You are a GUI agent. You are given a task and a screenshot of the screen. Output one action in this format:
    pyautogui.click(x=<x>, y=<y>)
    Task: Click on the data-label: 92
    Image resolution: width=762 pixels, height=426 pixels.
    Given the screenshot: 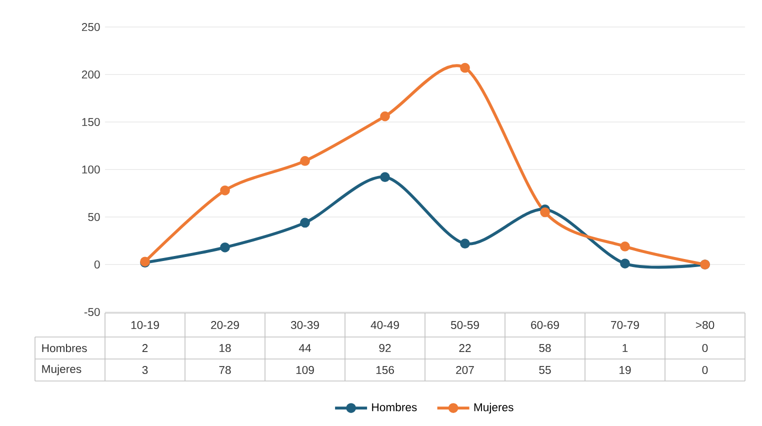 What is the action you would take?
    pyautogui.click(x=385, y=348)
    